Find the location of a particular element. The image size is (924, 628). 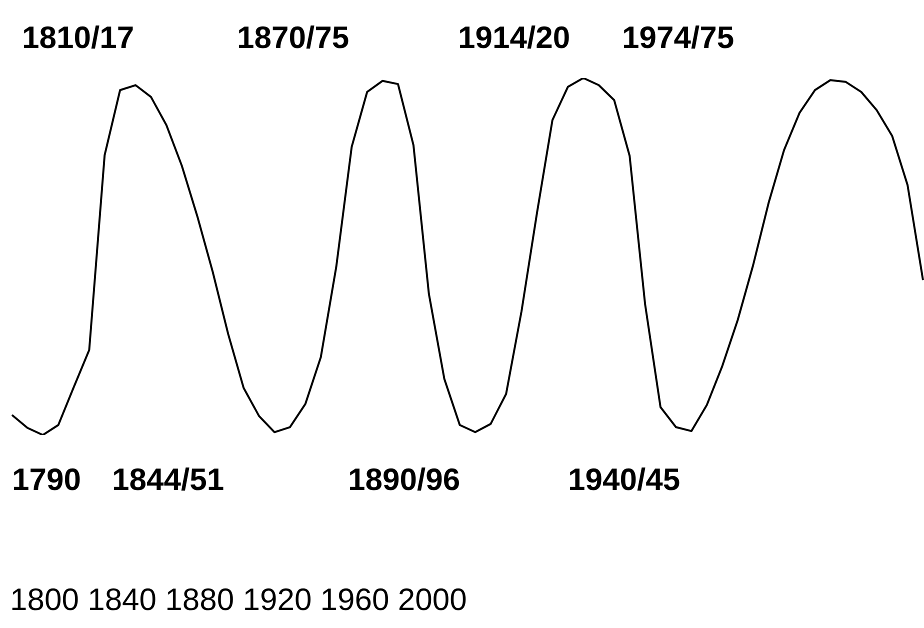

text: 1974/75 is located at coordinates (678, 37).